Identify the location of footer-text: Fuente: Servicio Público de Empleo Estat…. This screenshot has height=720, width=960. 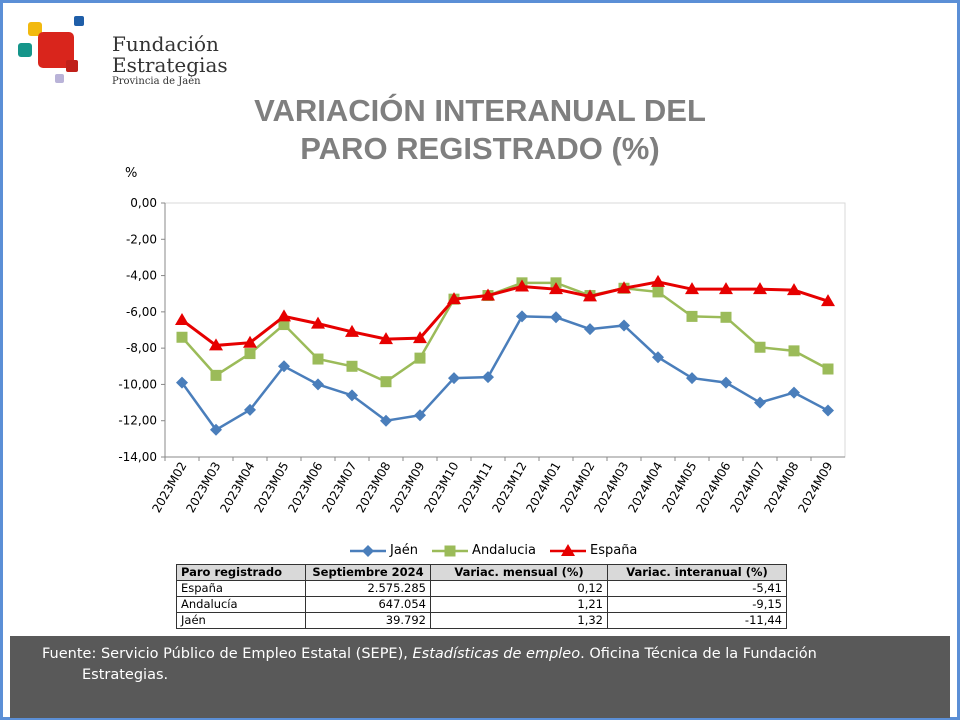
(227, 654).